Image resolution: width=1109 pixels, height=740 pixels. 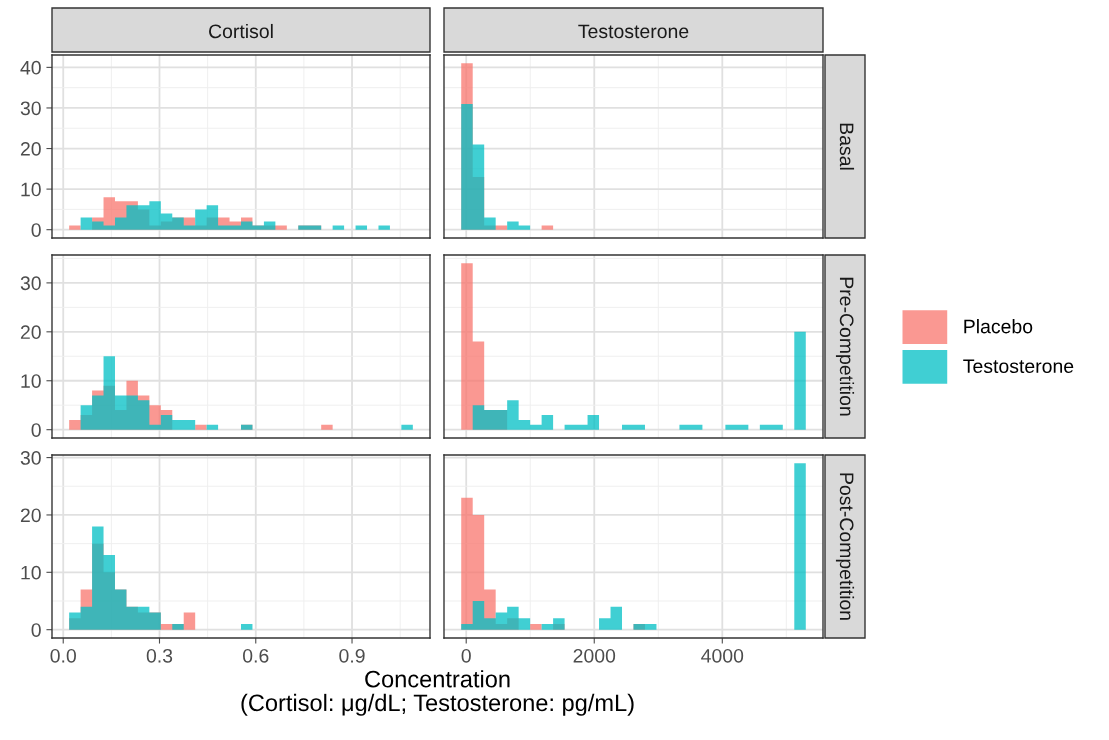 I want to click on text: Post-Competition, so click(x=845, y=546).